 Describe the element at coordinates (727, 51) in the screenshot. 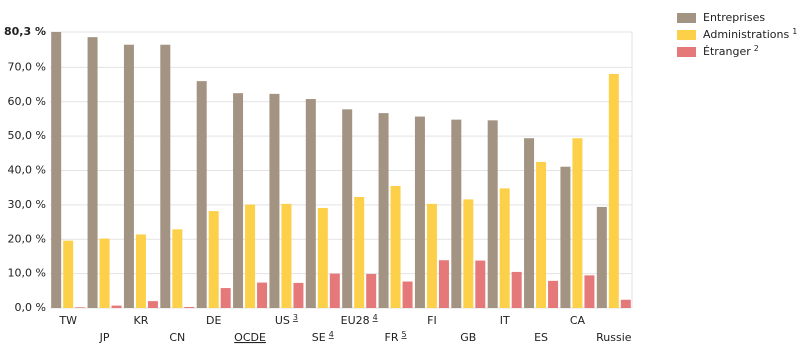

I see `legend-name: Étranger` at that location.